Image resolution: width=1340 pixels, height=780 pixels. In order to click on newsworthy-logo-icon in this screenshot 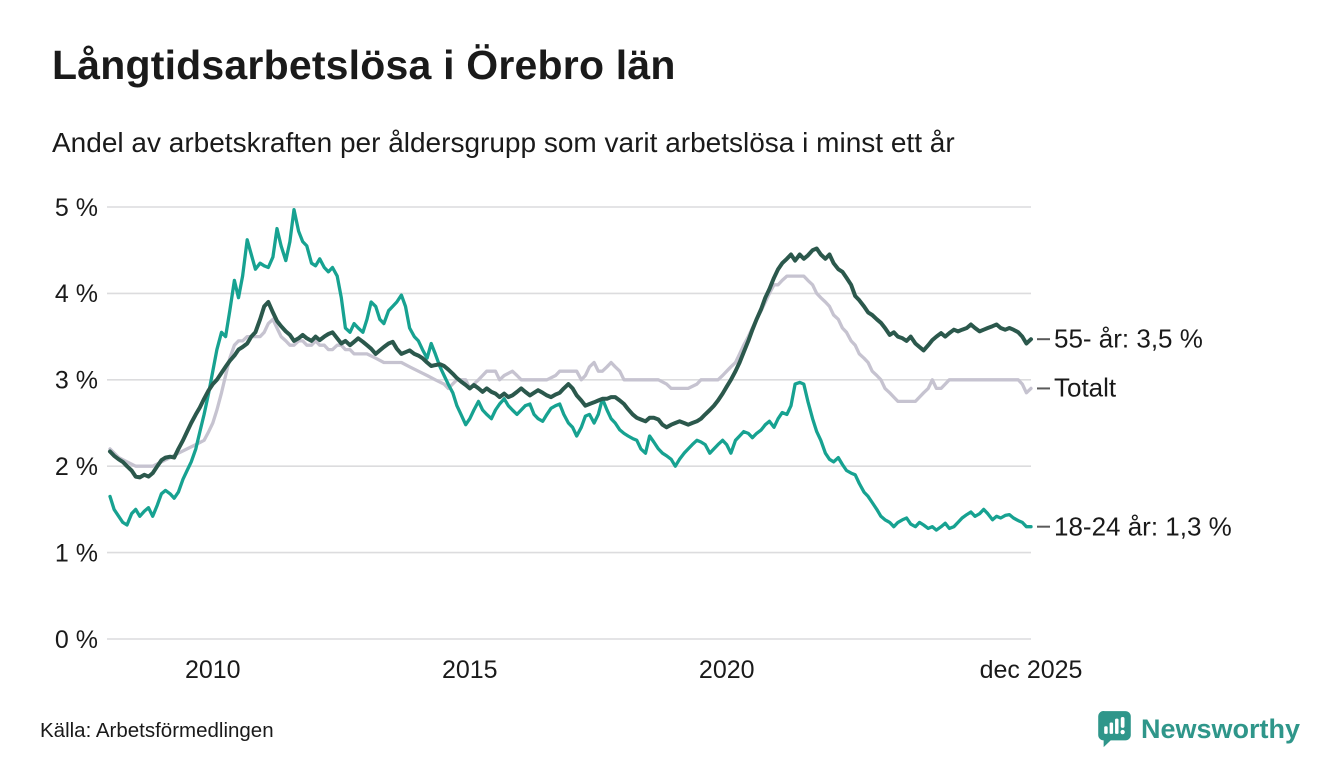, I will do `click(1114, 729)`.